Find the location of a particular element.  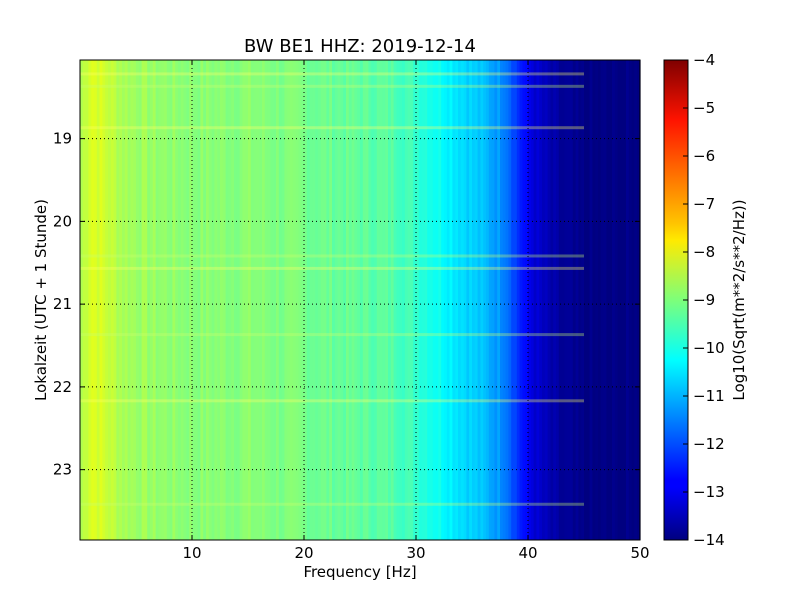

colorbar: −4 −5 −6 −7 −8 −9 −10 −11 −12 −13 −14 is located at coordinates (694, 300).